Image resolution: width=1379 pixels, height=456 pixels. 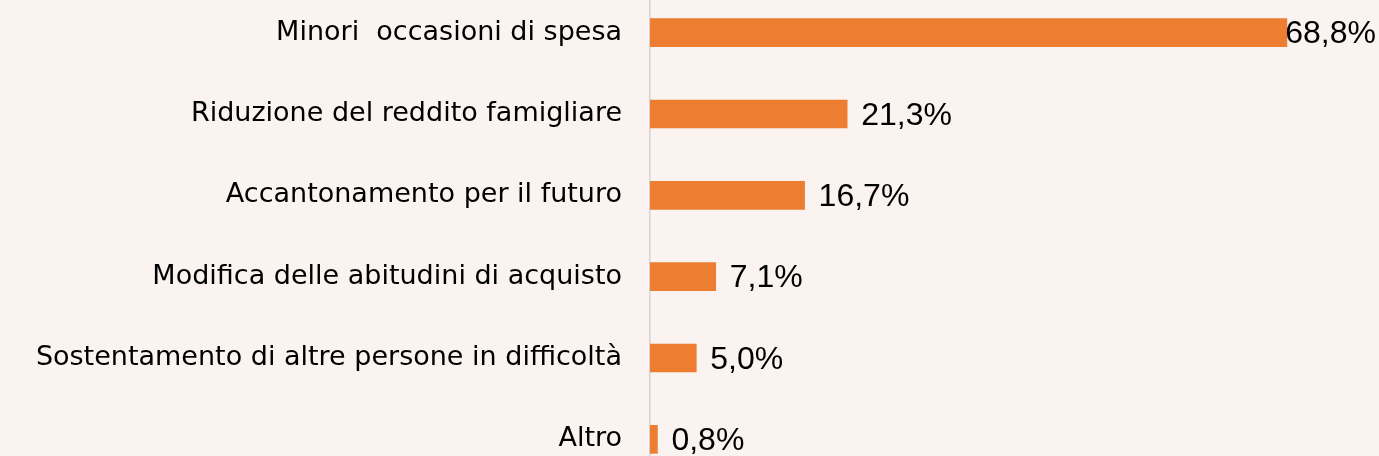 What do you see at coordinates (590, 437) in the screenshot?
I see `y-tick-label: Altro` at bounding box center [590, 437].